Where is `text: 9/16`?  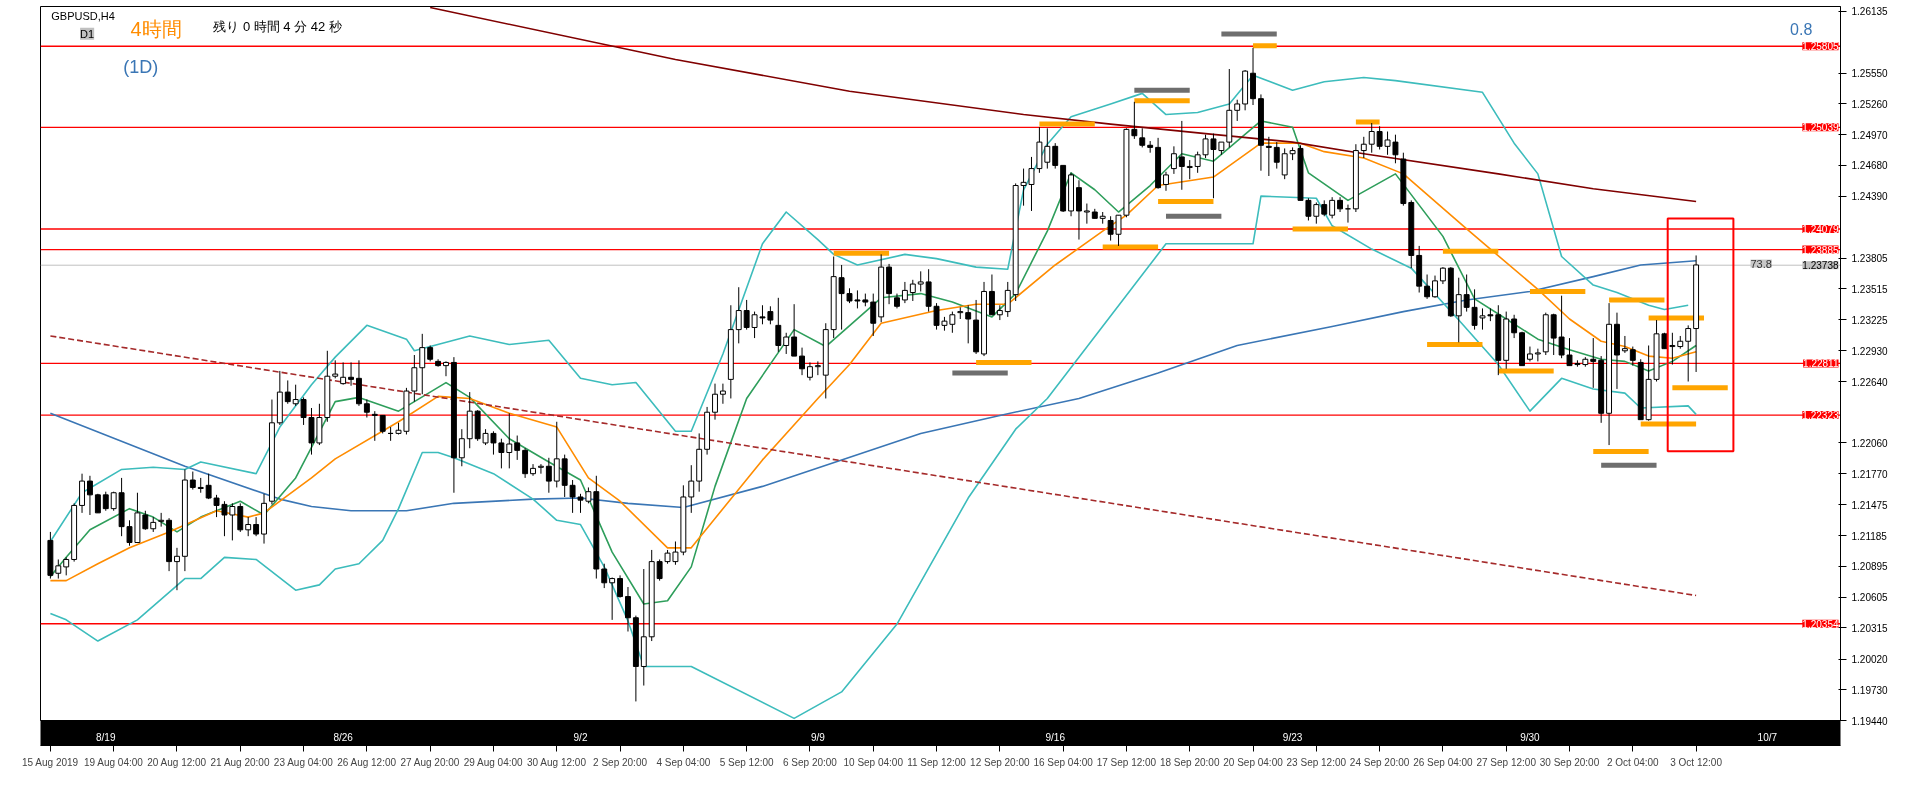
text: 9/16 is located at coordinates (1055, 737).